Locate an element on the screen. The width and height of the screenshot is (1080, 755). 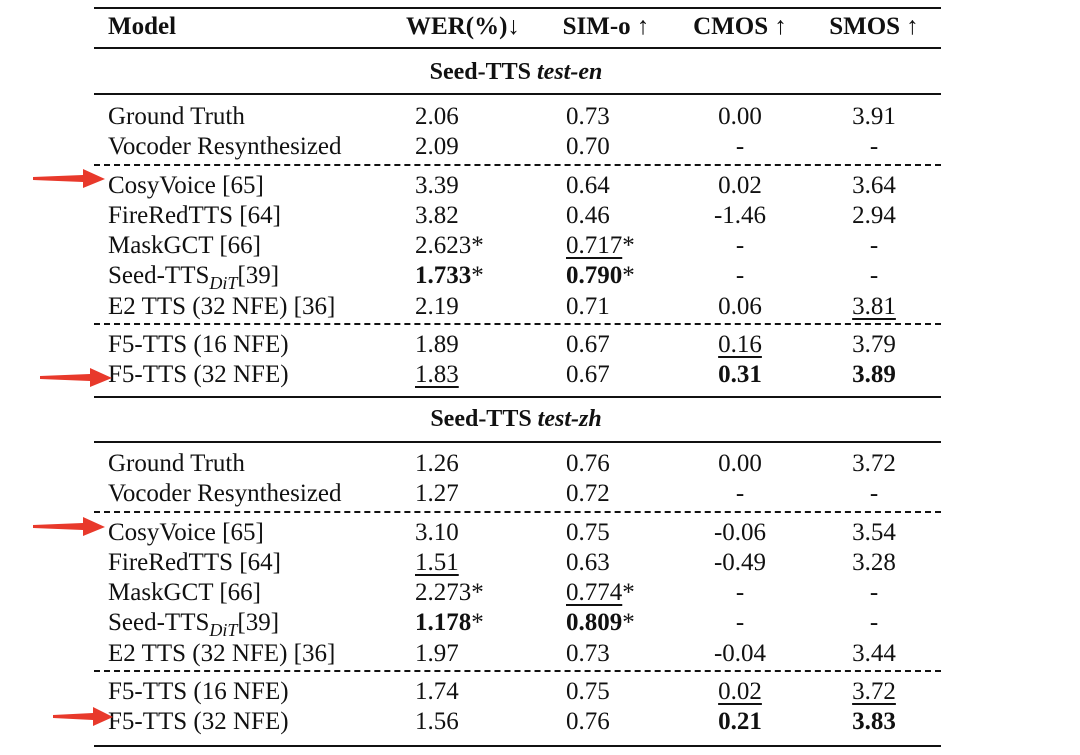
smos-value: 2.94 is located at coordinates (874, 216).